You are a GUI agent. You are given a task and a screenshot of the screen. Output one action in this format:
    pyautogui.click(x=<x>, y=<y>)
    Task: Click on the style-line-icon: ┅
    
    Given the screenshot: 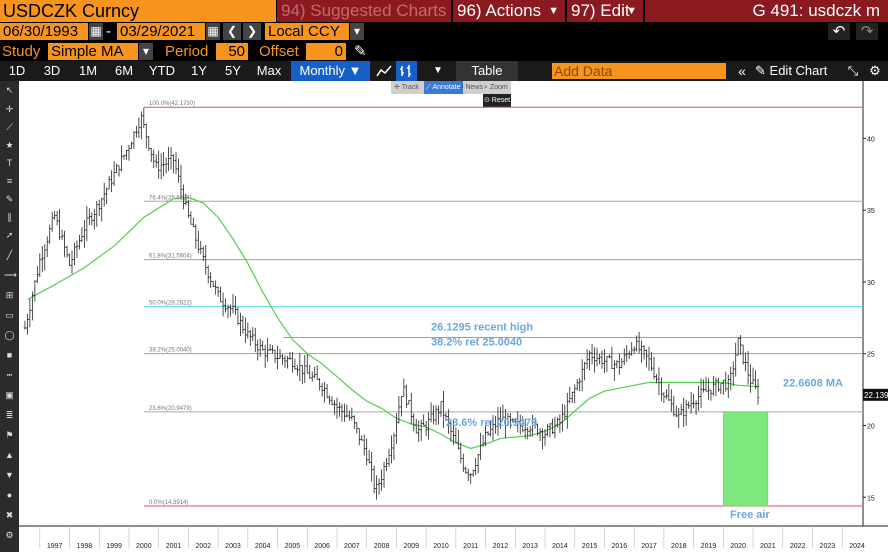 What is the action you would take?
    pyautogui.click(x=9, y=375)
    